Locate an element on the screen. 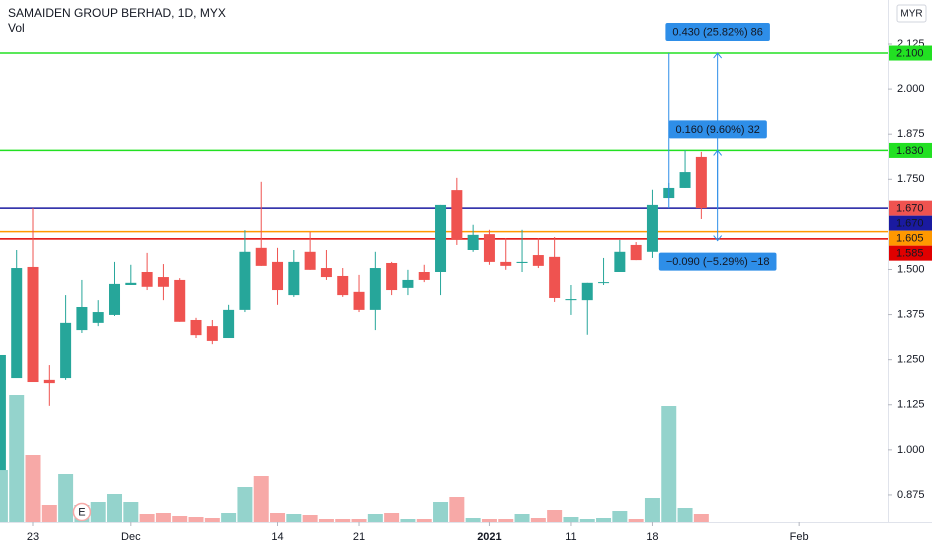  y-tick-label: 1.000 is located at coordinates (911, 450).